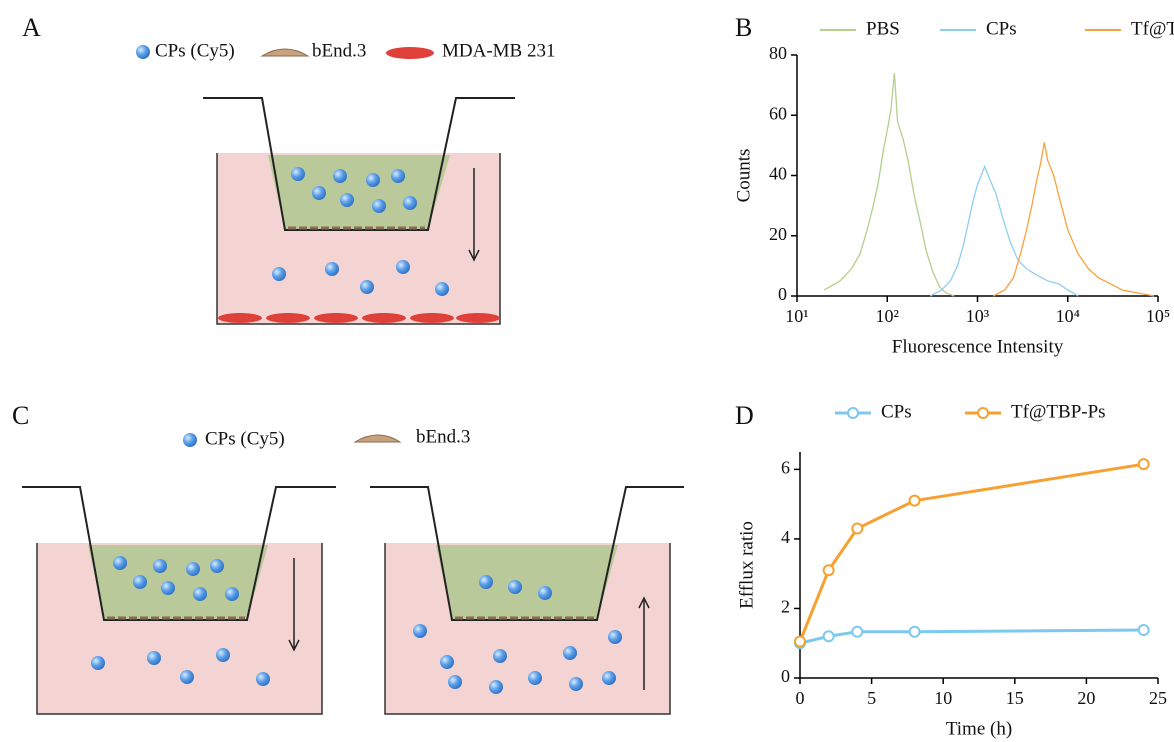  What do you see at coordinates (743, 27) in the screenshot?
I see `panel-label: B` at bounding box center [743, 27].